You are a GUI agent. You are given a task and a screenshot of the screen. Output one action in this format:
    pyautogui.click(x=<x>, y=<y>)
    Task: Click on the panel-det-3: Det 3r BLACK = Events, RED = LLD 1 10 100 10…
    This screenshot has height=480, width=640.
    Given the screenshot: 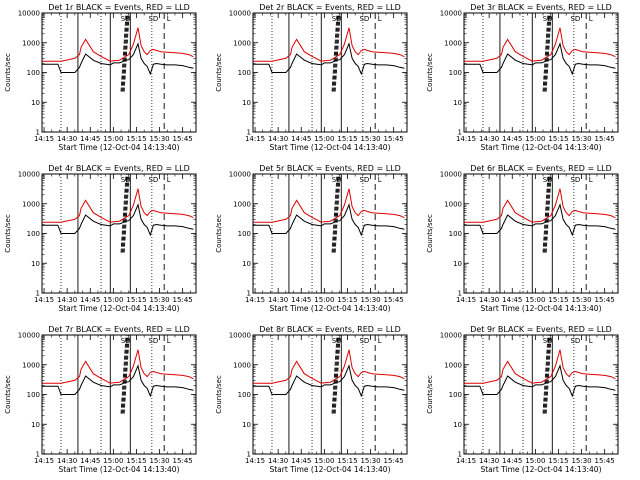 What is the action you would take?
    pyautogui.click(x=522, y=77)
    